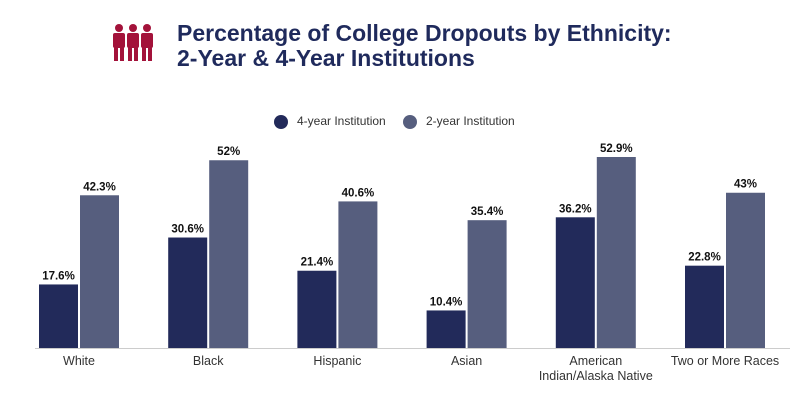 The width and height of the screenshot is (805, 397). What do you see at coordinates (326, 58) in the screenshot?
I see `chart-subtitle: 2-Year & 4-Year Institutions` at bounding box center [326, 58].